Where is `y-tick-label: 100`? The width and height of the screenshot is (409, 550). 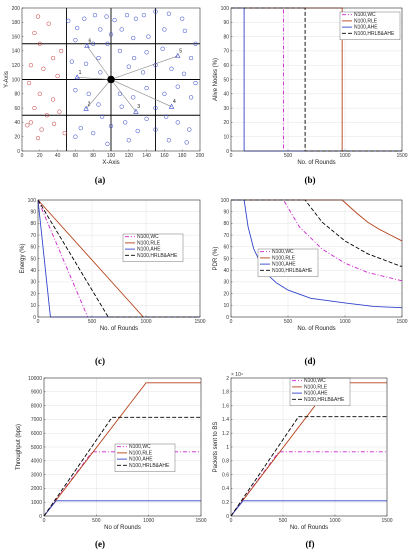
y-tick-label: 100 is located at coordinates (225, 9).